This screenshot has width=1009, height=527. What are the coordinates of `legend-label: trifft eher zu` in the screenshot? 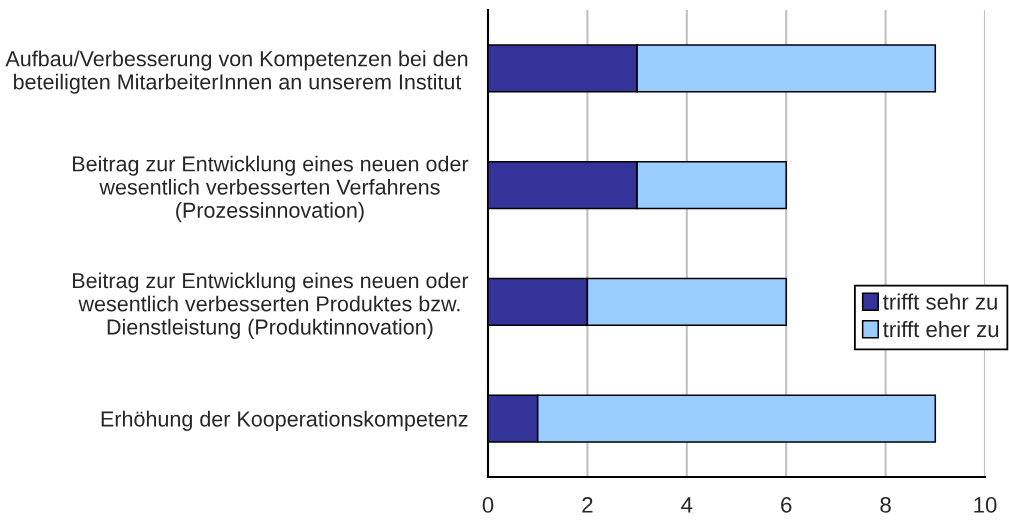 It's located at (940, 329).